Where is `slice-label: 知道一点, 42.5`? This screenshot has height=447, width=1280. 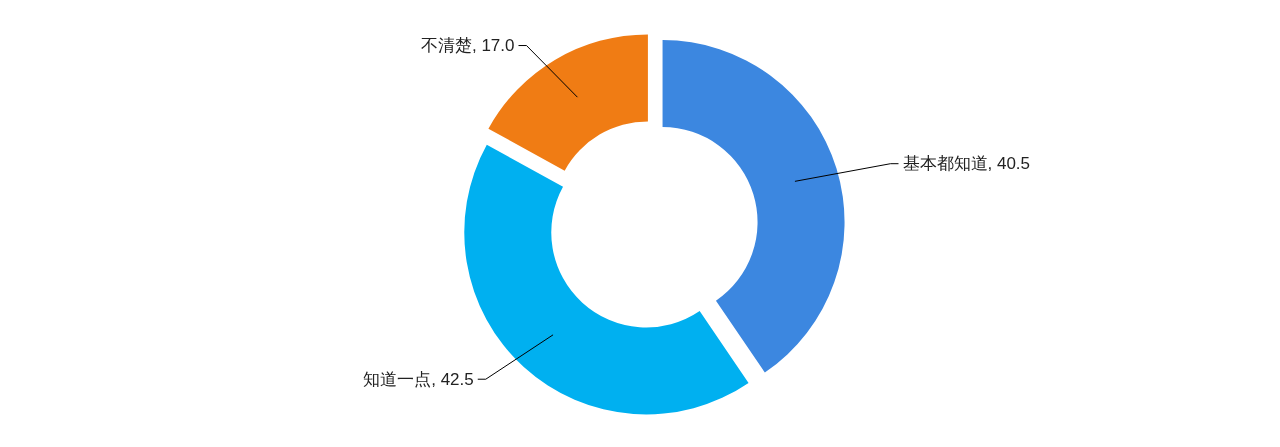 slice-label: 知道一点, 42.5 is located at coordinates (418, 379).